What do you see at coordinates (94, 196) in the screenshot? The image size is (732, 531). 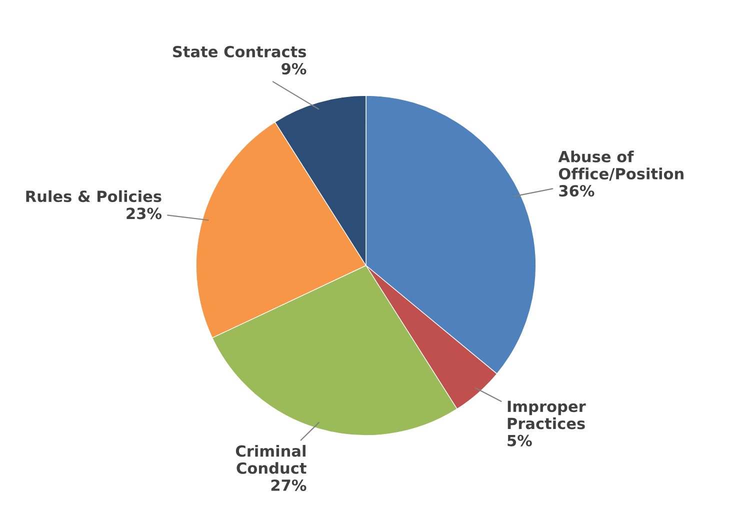 I see `slice-label: Rules & Policies` at bounding box center [94, 196].